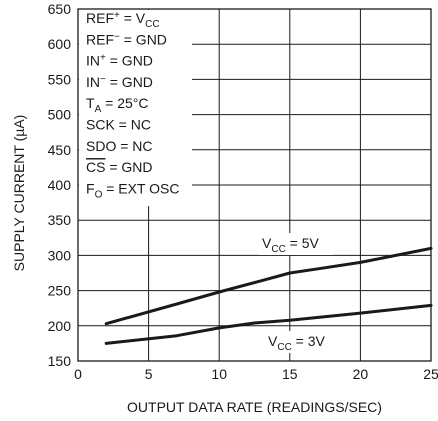 This screenshot has height=421, width=438. I want to click on series-line-vcc-3v, so click(268, 324).